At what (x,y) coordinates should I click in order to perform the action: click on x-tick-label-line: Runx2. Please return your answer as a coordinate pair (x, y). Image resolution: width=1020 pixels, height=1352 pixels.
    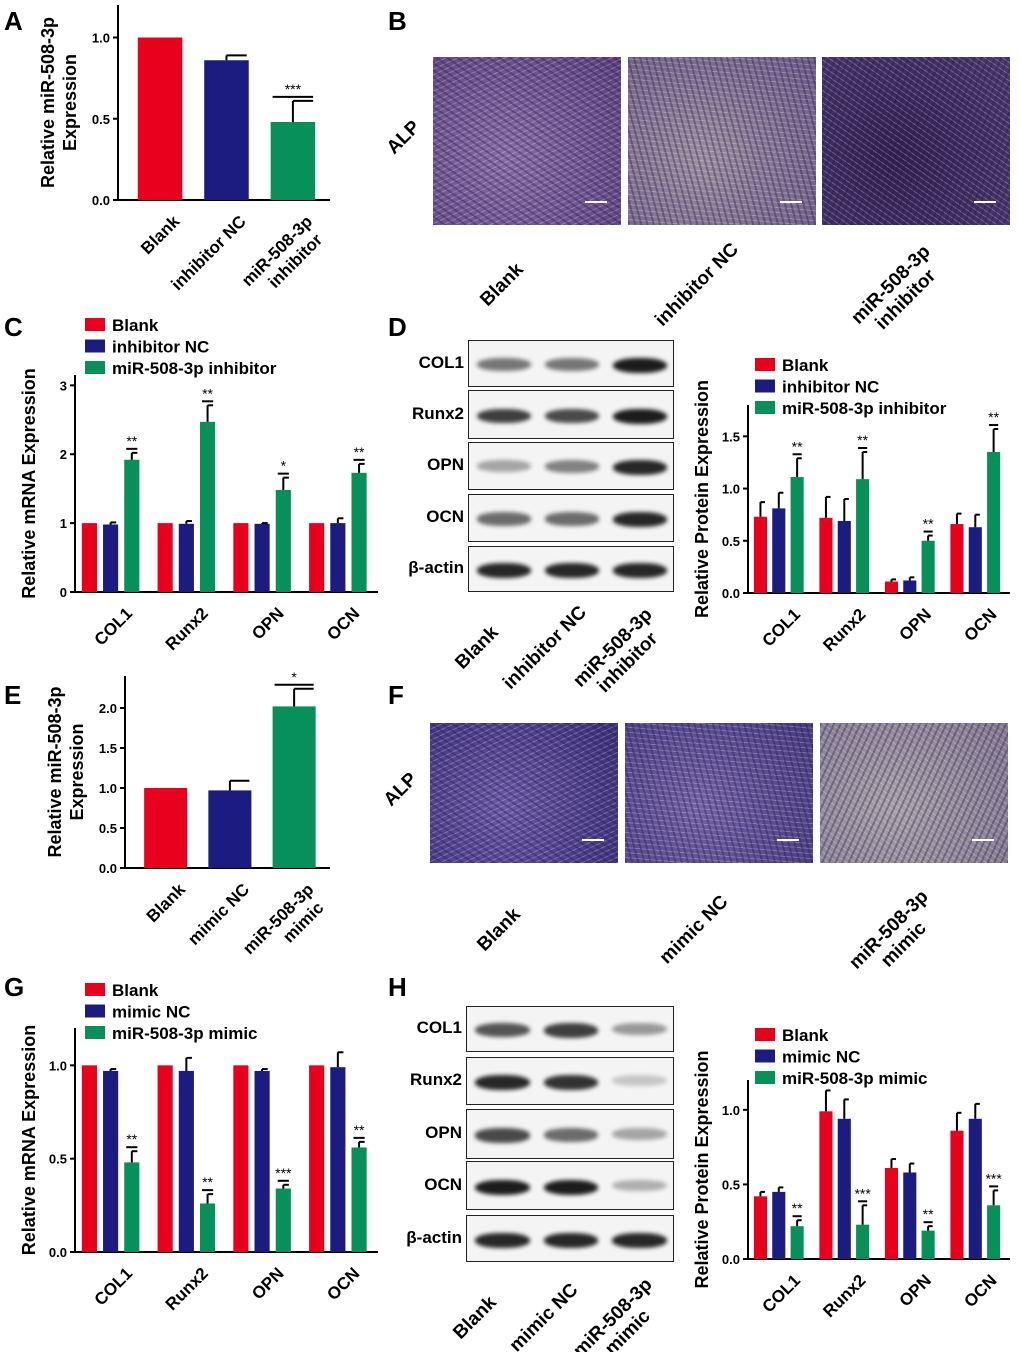
    Looking at the image, I should click on (844, 1296).